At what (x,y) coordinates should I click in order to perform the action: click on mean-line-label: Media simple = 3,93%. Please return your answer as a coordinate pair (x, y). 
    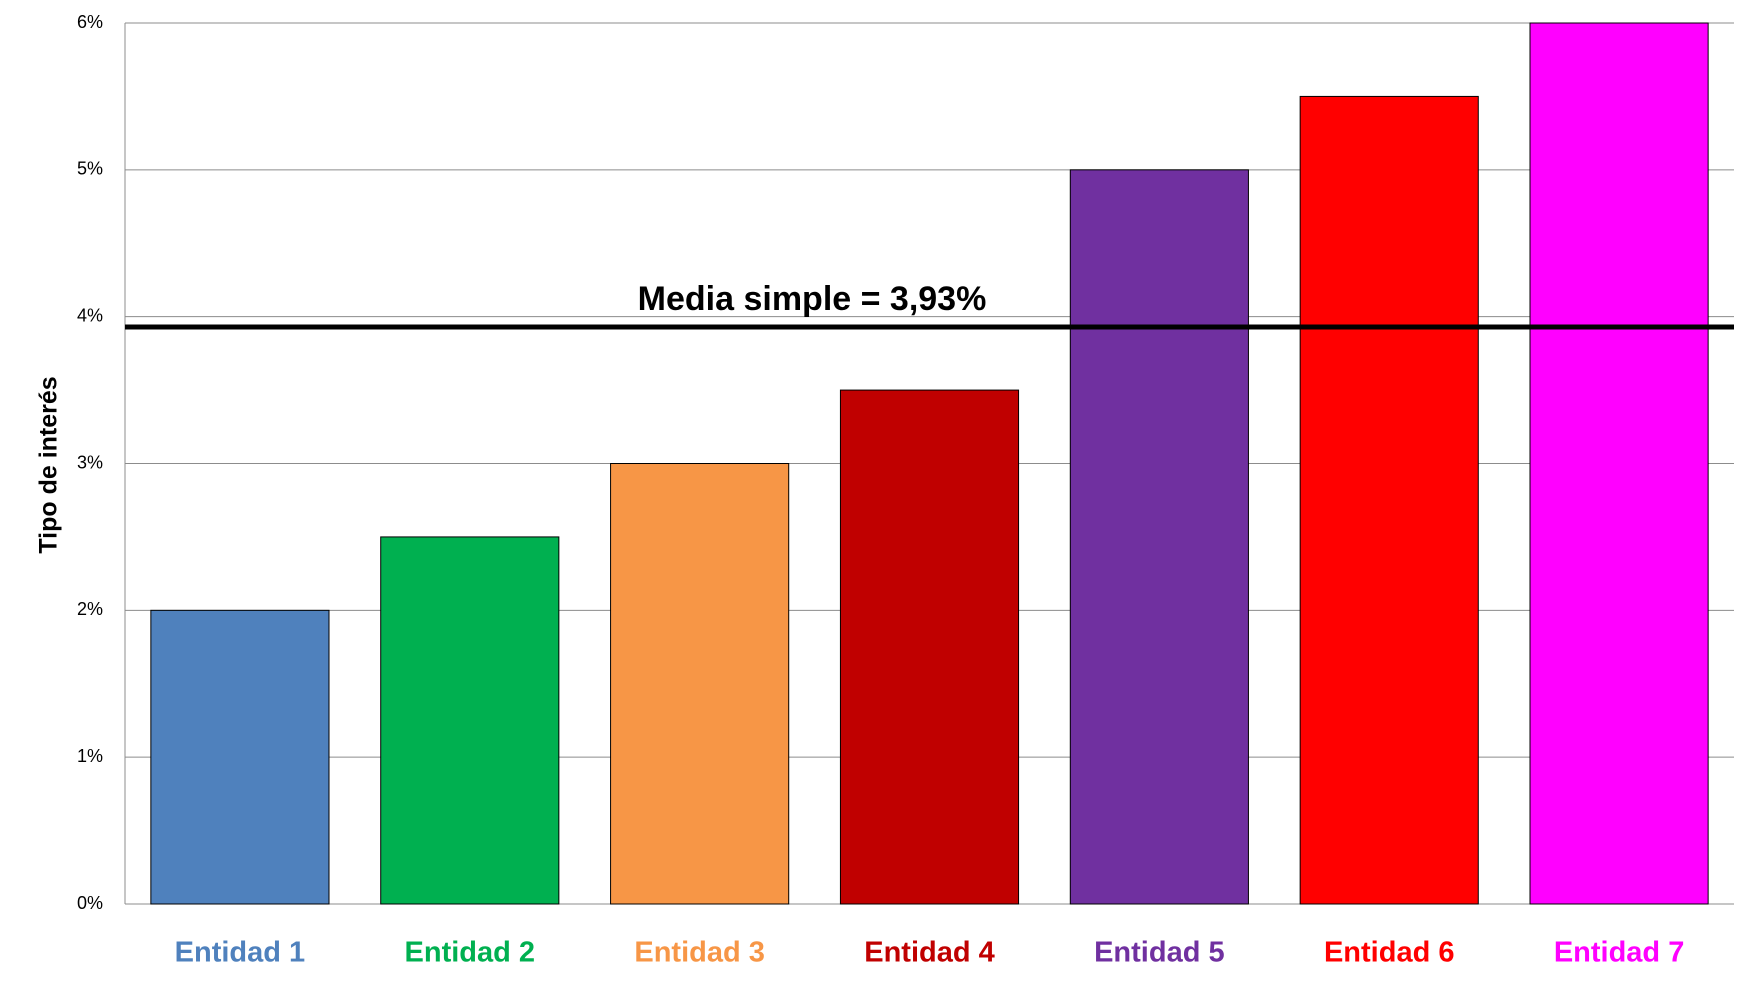
    Looking at the image, I should click on (812, 299).